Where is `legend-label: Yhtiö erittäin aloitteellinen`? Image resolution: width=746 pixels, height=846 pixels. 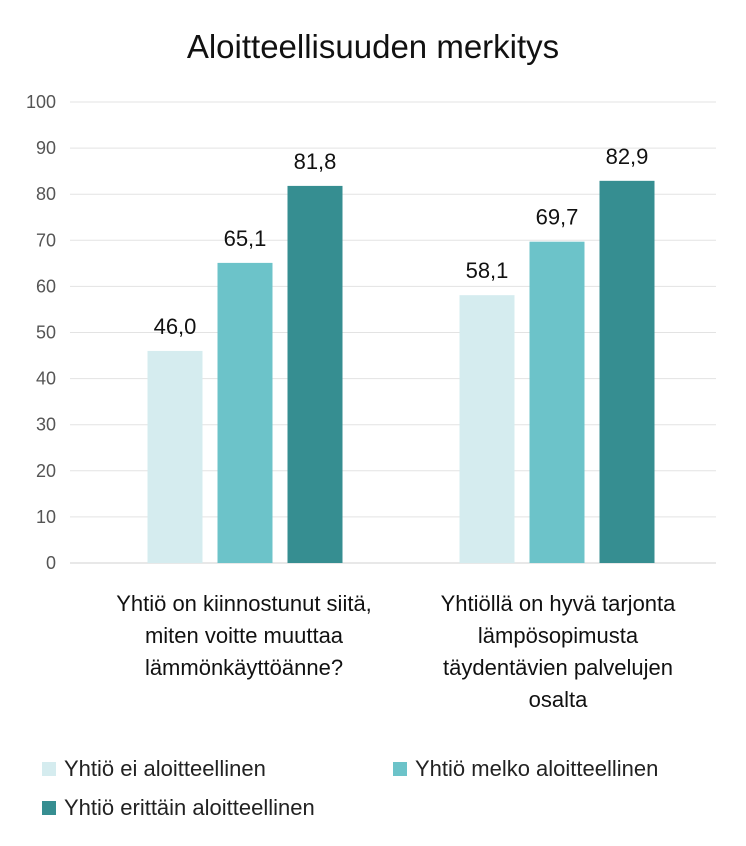
legend-label: Yhtiö erittäin aloitteellinen is located at coordinates (189, 807).